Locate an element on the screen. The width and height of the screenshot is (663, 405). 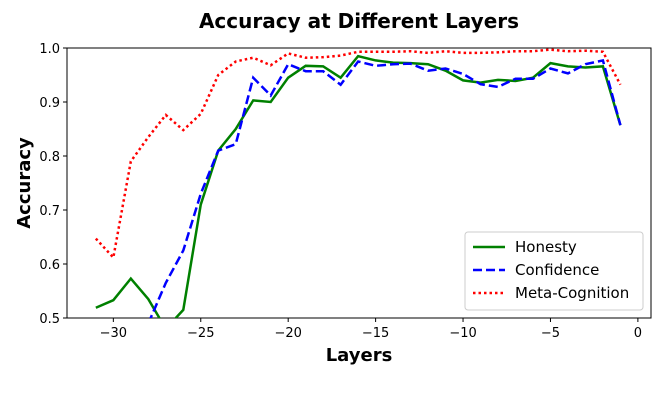
legend-label: Confidence is located at coordinates (557, 270).